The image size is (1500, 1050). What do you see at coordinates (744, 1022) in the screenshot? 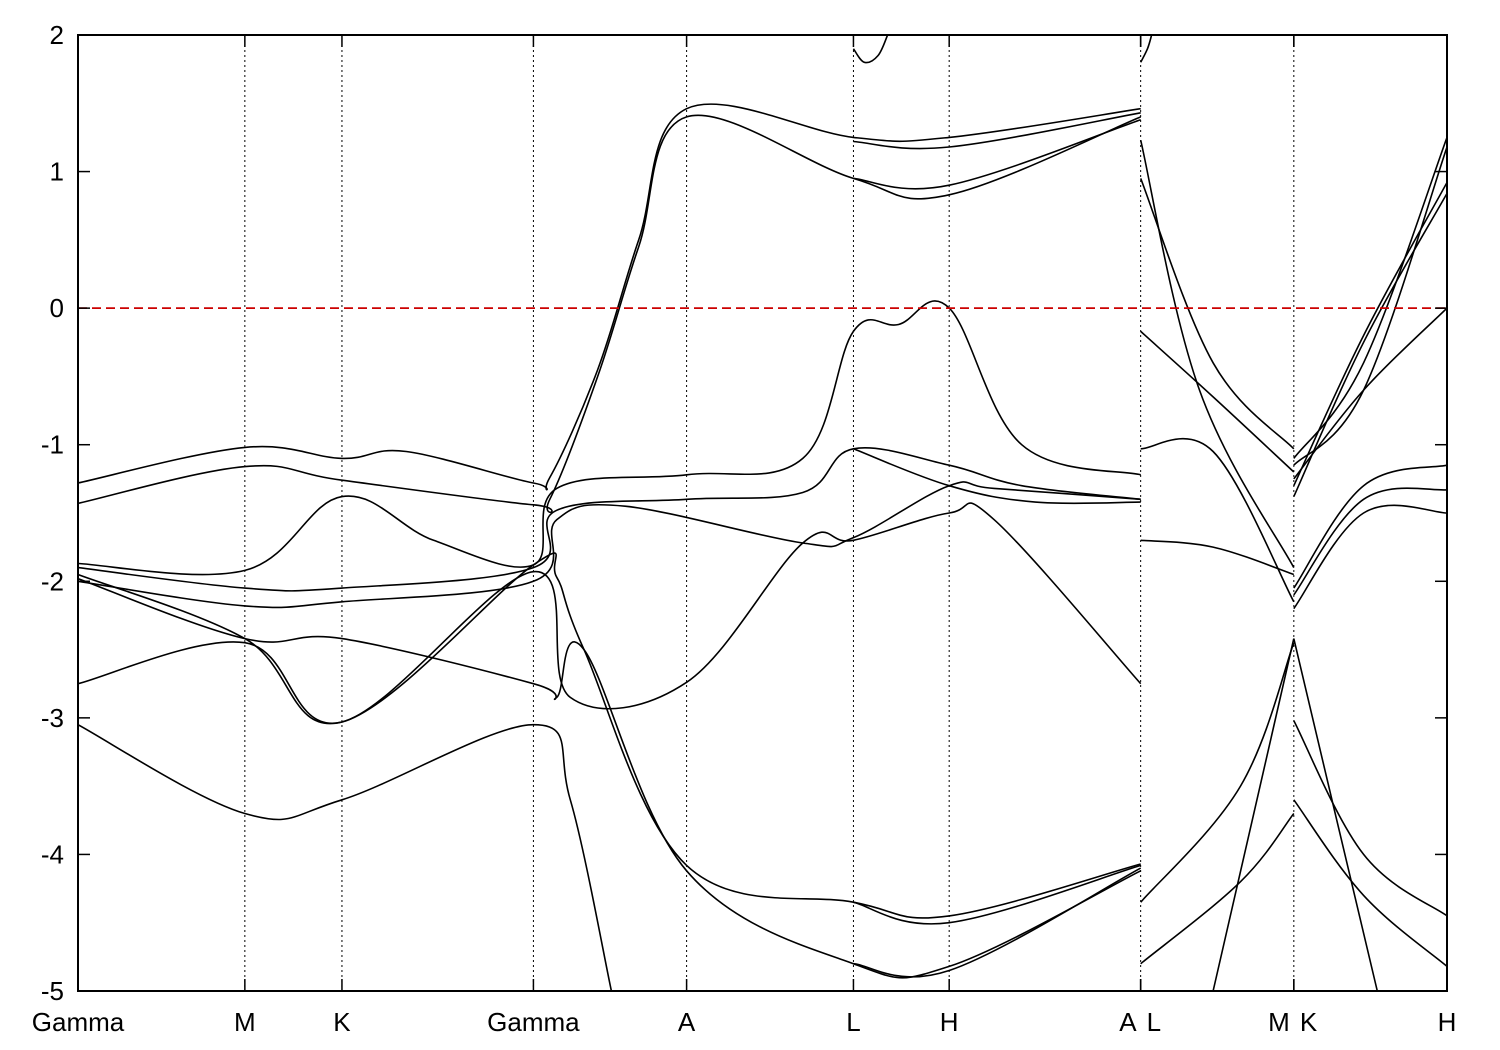
I see `x-tick-labels: Gamma M K Gamma A L H A L M K H` at bounding box center [744, 1022].